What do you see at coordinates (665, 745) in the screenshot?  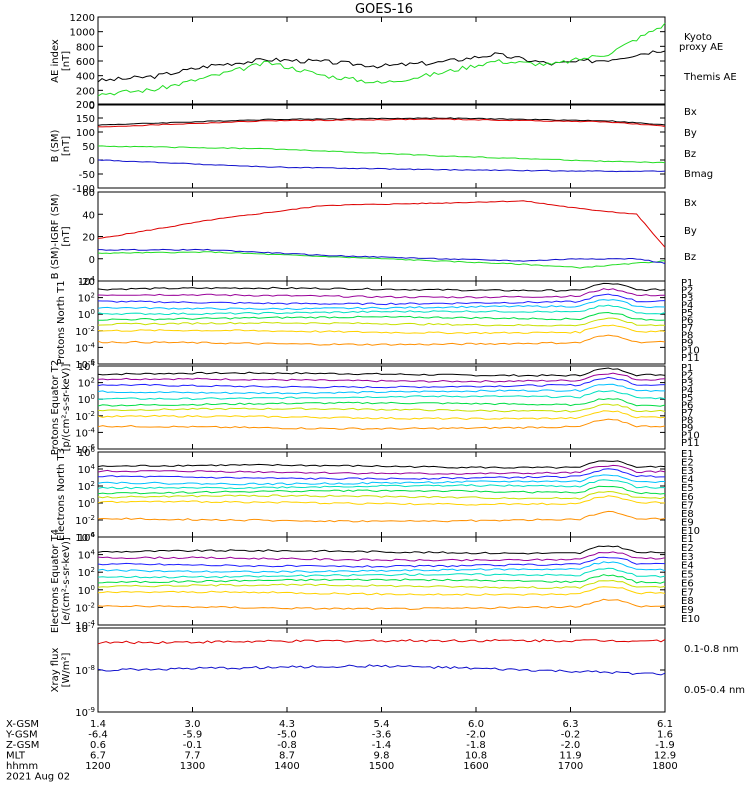 I see `row-value: -1.9` at bounding box center [665, 745].